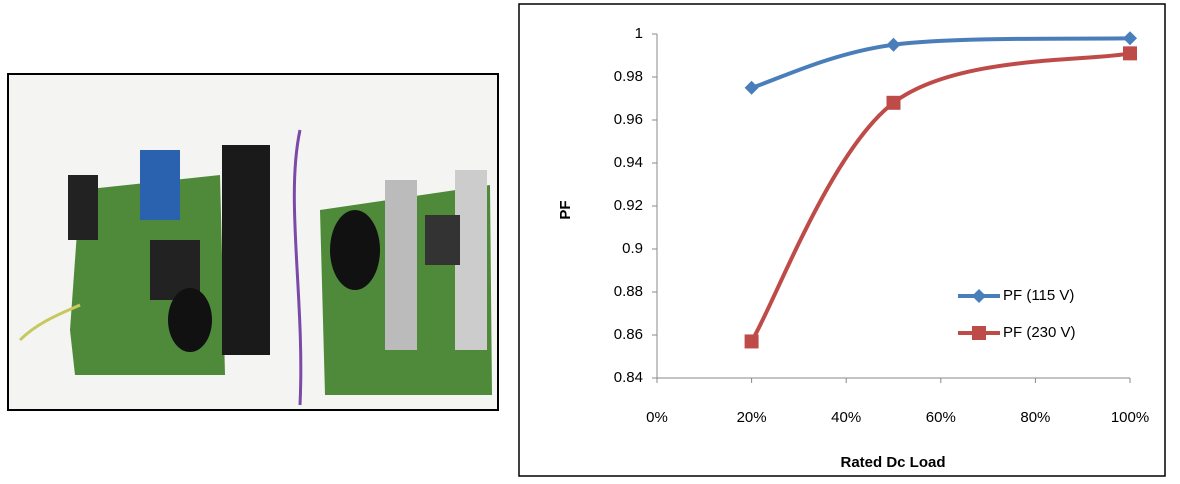  I want to click on y-tick-label: 0.84, so click(628, 377).